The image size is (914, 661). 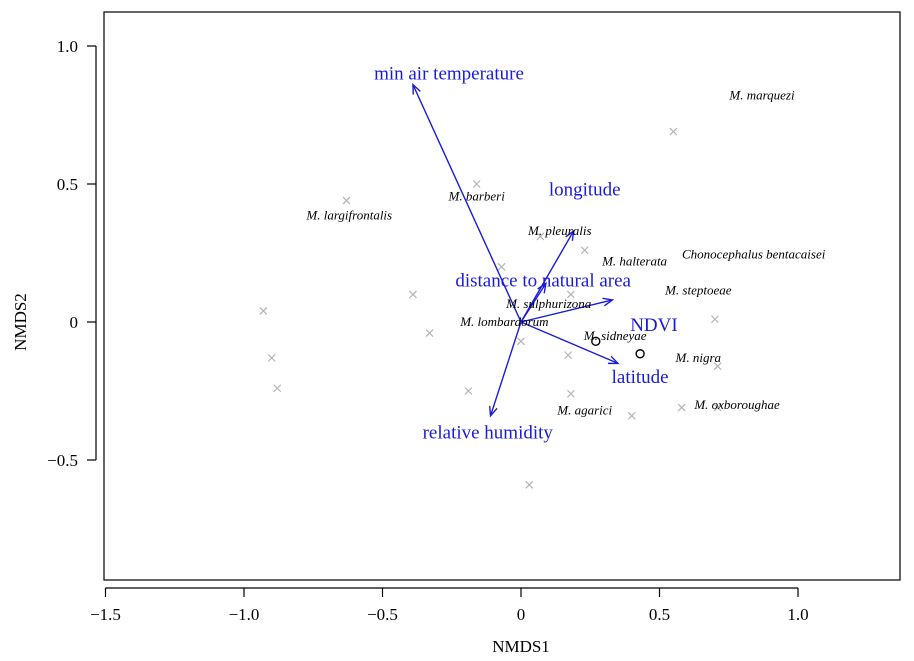 I want to click on species-label: M. nigra, so click(x=698, y=357).